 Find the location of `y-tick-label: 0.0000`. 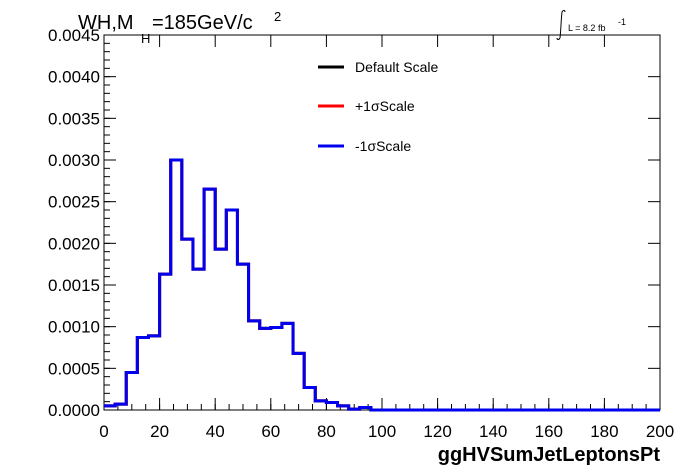

y-tick-label: 0.0000 is located at coordinates (74, 410).